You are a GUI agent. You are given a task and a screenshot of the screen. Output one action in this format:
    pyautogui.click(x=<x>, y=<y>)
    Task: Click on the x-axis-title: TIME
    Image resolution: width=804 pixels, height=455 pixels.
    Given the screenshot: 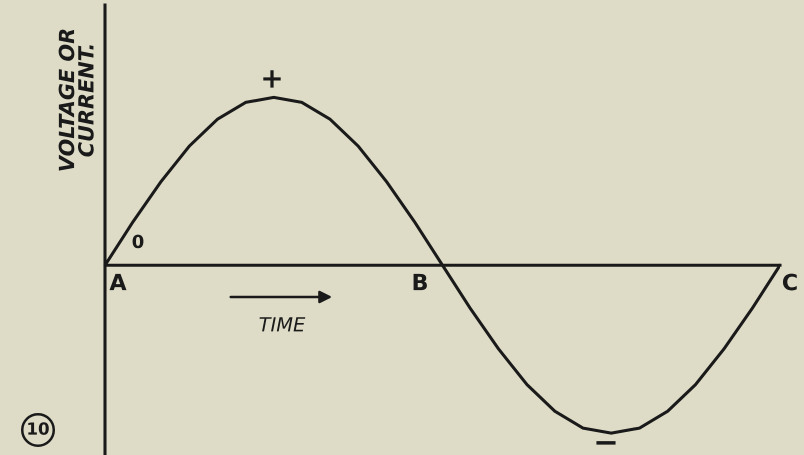 What is the action you would take?
    pyautogui.click(x=283, y=324)
    